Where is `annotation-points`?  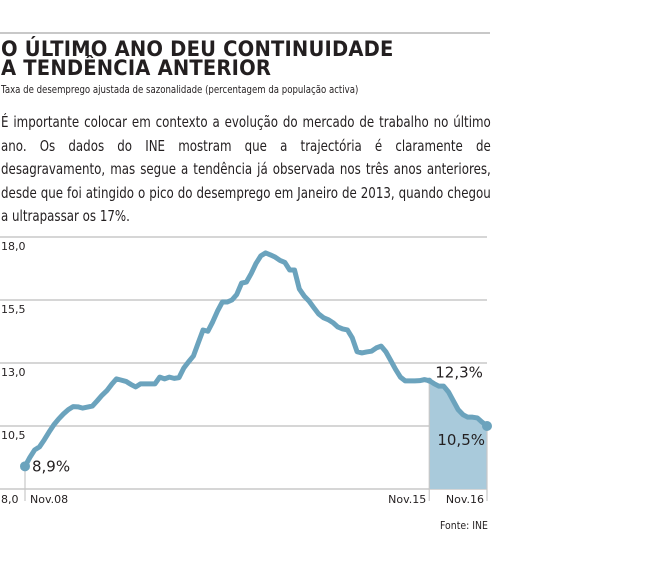 annotation-points is located at coordinates (256, 424).